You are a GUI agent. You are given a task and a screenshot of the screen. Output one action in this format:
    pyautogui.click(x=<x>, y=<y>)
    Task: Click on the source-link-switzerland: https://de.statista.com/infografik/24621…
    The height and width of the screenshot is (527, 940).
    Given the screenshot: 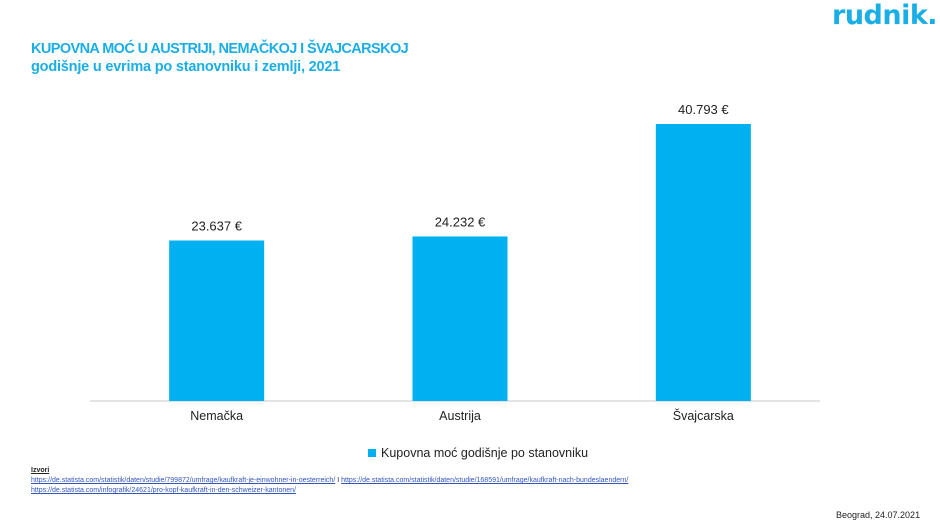 What is the action you would take?
    pyautogui.click(x=163, y=490)
    